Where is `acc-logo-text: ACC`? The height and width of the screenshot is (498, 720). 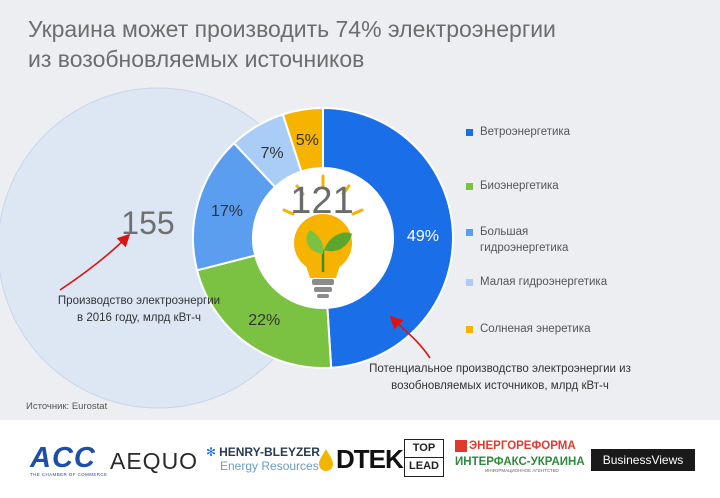 acc-logo-text: ACC is located at coordinates (63, 458).